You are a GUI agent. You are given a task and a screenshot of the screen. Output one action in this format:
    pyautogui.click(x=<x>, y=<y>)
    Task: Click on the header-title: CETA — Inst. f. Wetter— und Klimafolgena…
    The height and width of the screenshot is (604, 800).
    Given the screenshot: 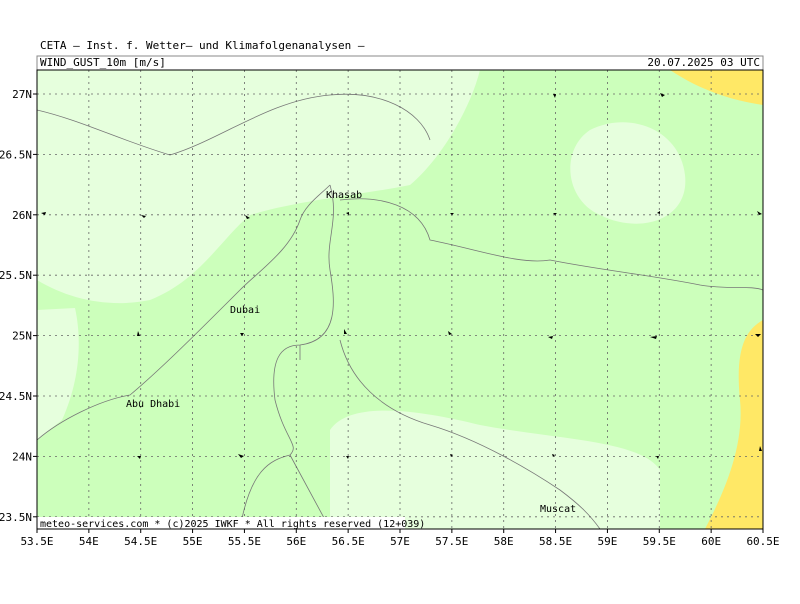 What is the action you would take?
    pyautogui.click(x=202, y=45)
    